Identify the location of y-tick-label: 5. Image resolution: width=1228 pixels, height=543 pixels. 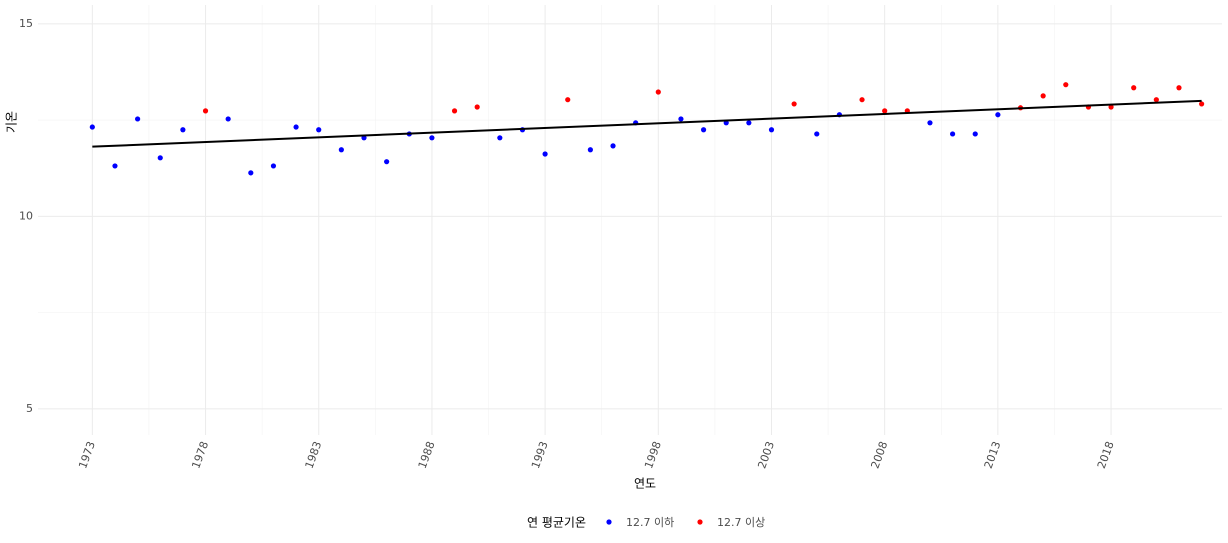
(29, 408).